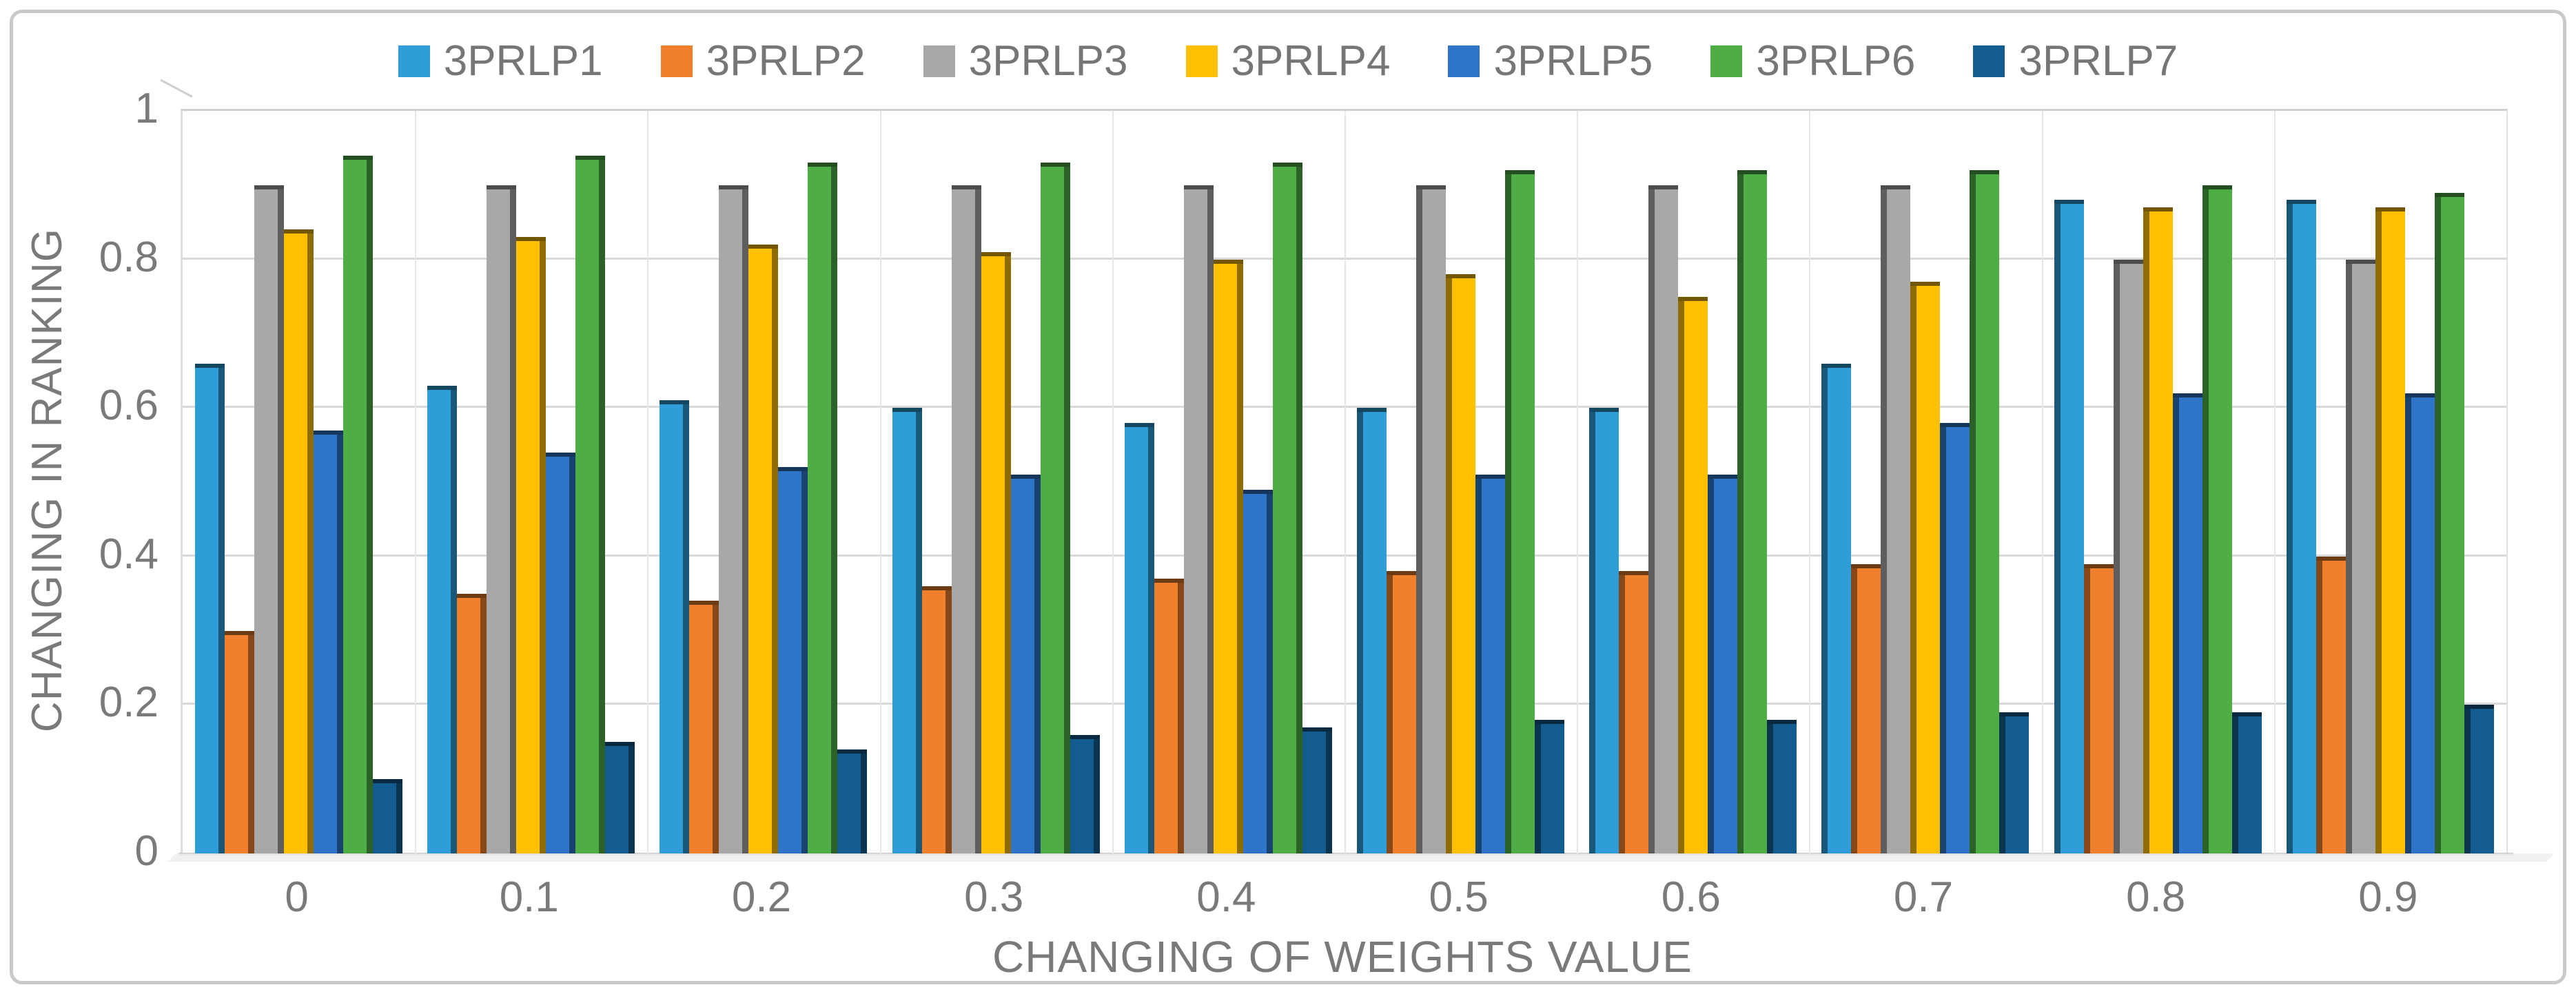 The width and height of the screenshot is (2576, 994). I want to click on bar-3prlp6-at-0.8, so click(2217, 519).